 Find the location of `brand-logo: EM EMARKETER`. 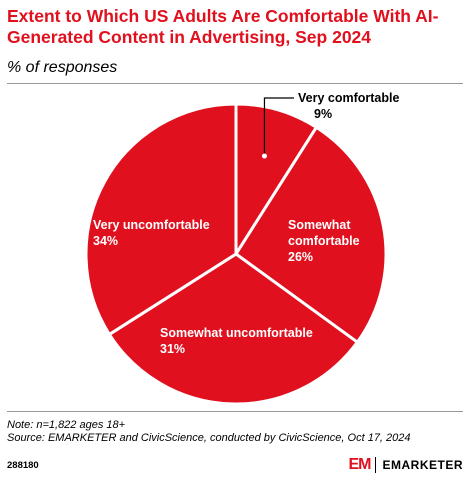

brand-logo: EM EMARKETER is located at coordinates (405, 465).